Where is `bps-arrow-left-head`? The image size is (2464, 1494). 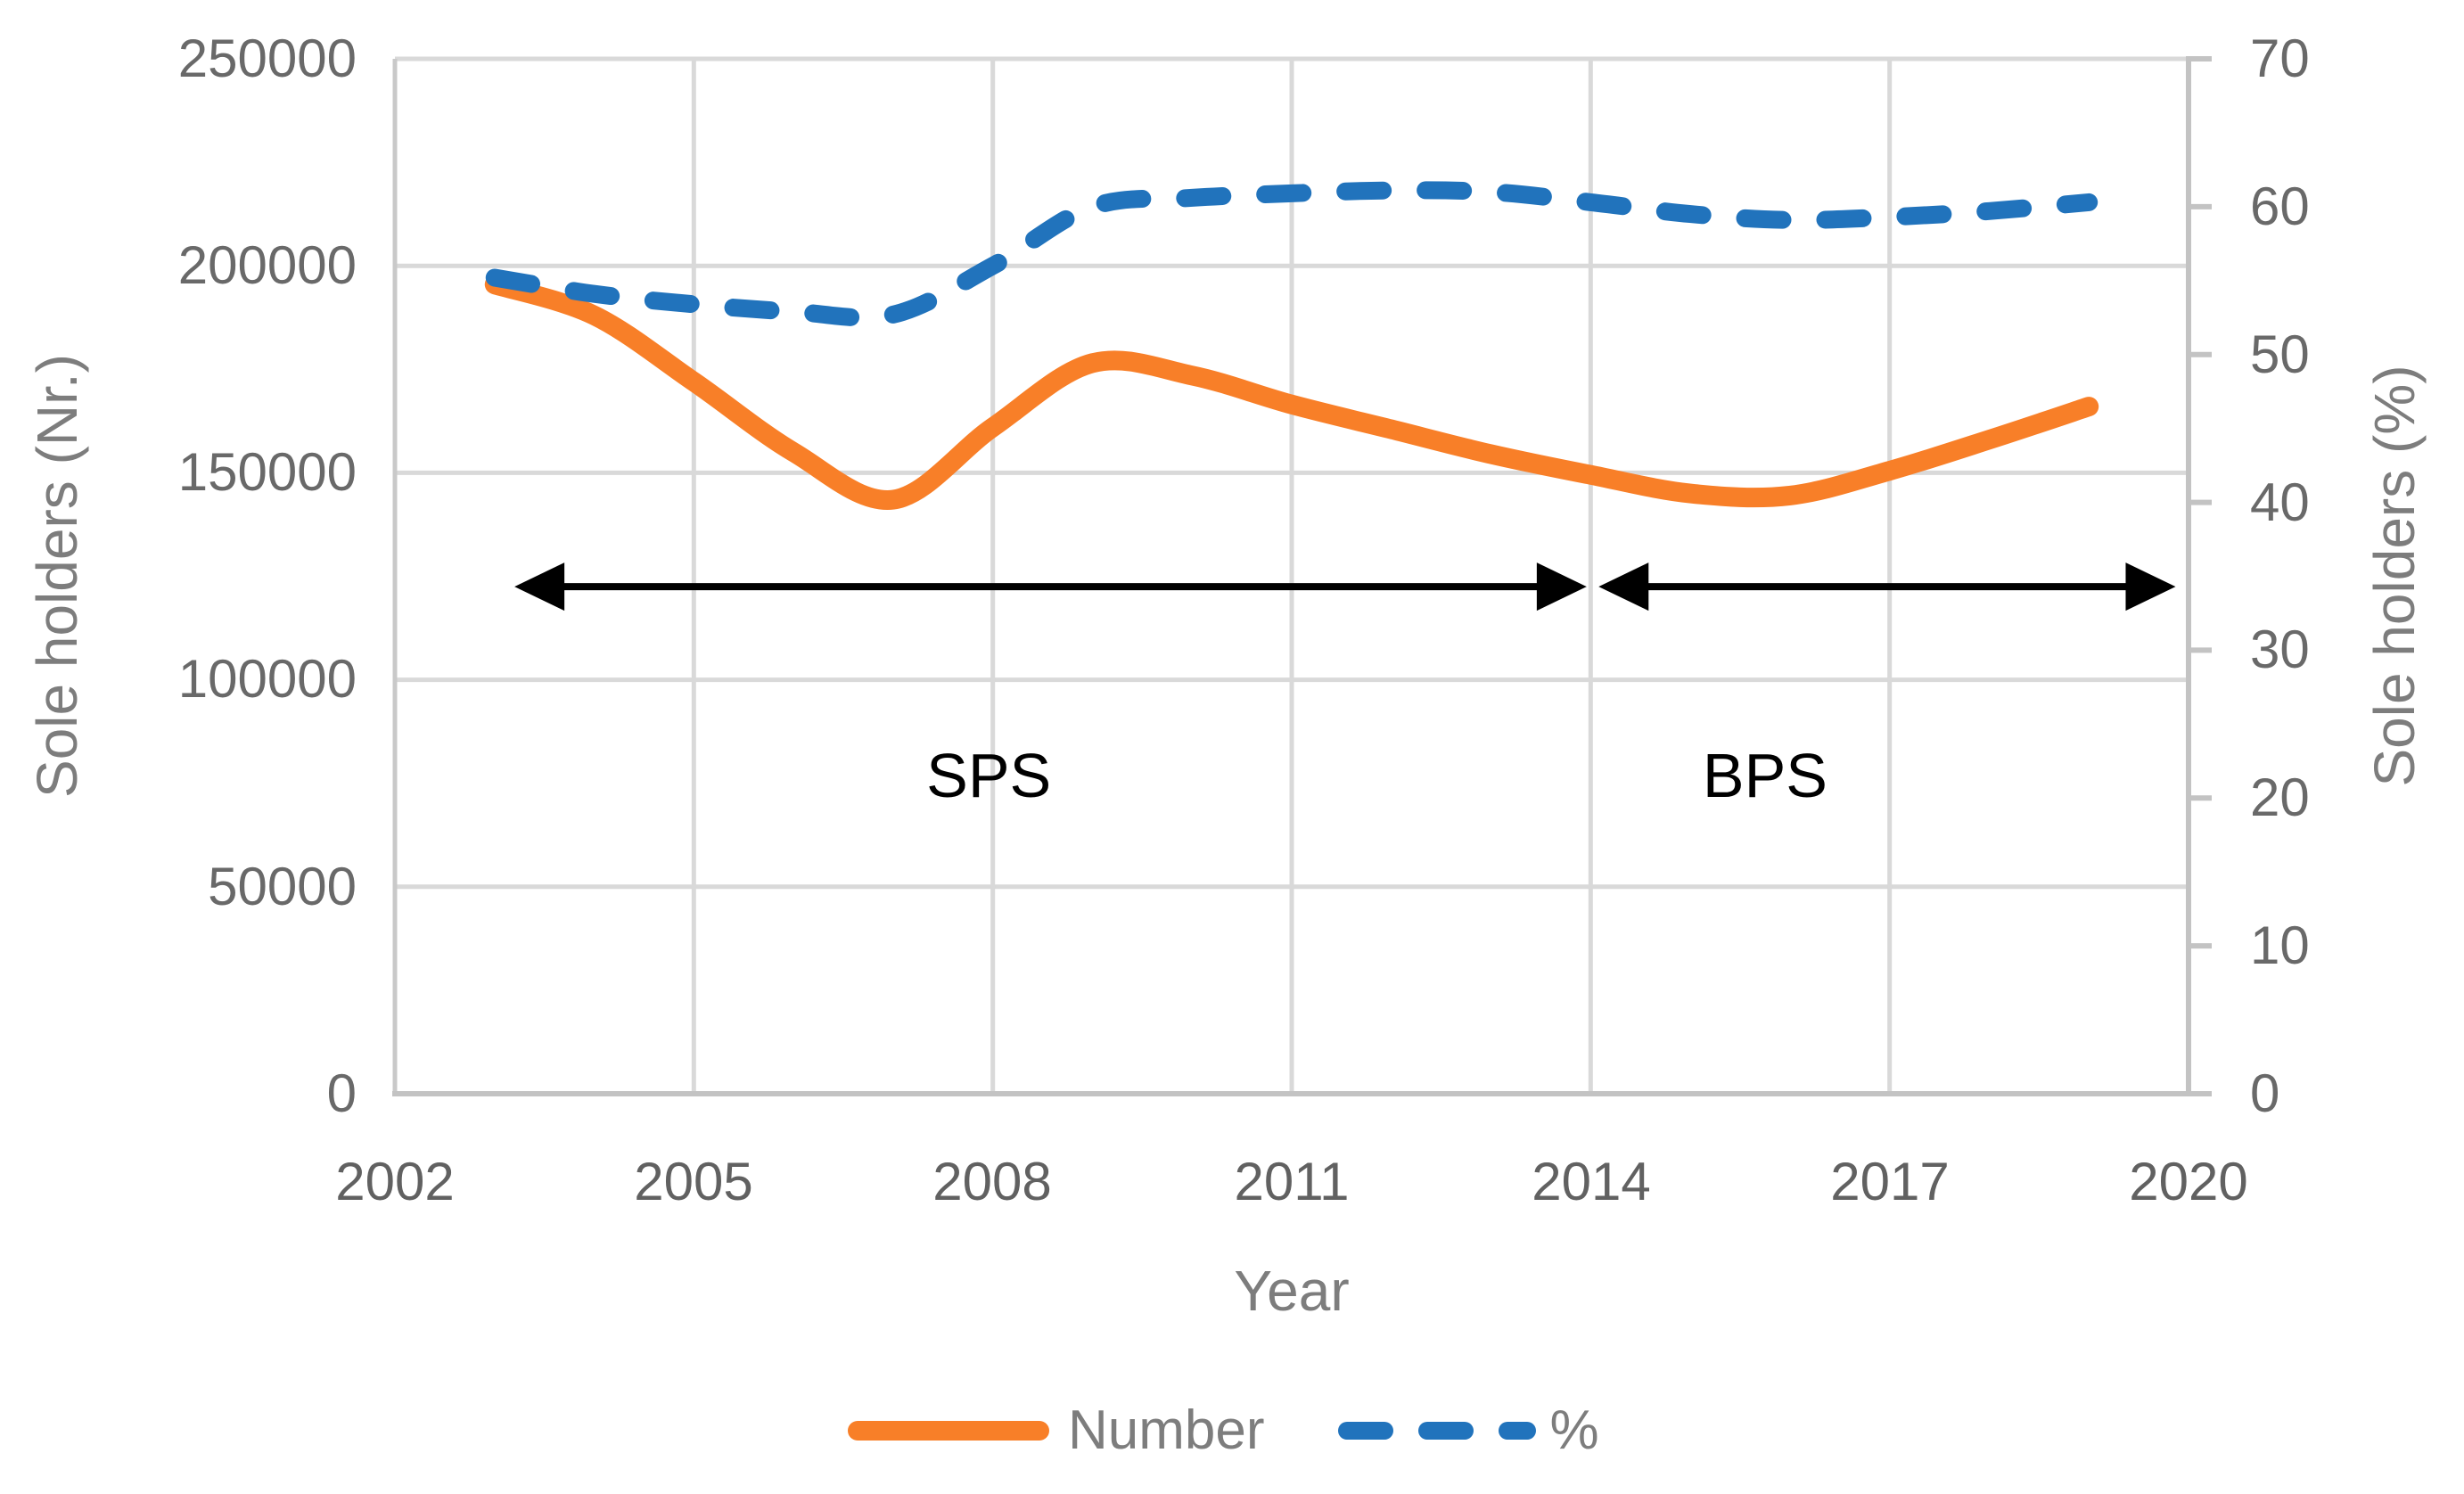 bps-arrow-left-head is located at coordinates (1623, 587).